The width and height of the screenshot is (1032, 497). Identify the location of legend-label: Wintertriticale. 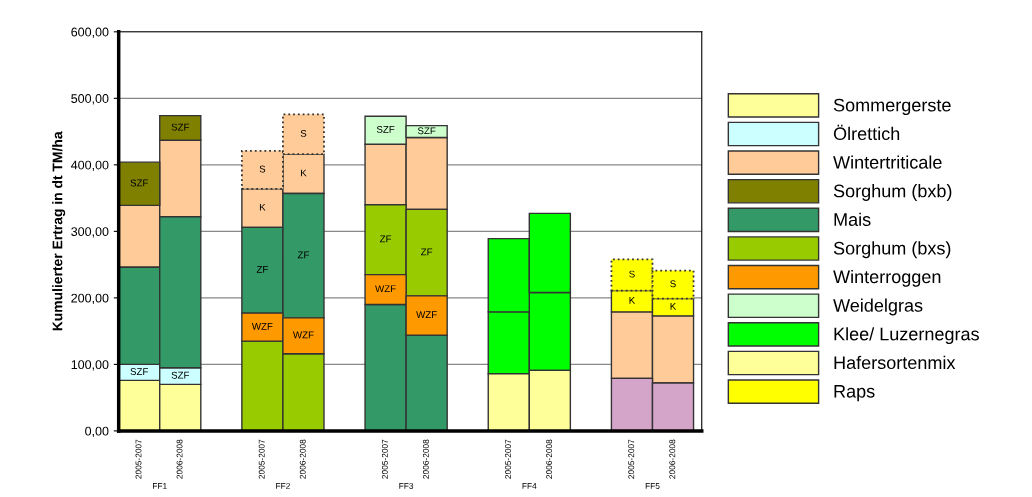
(887, 162).